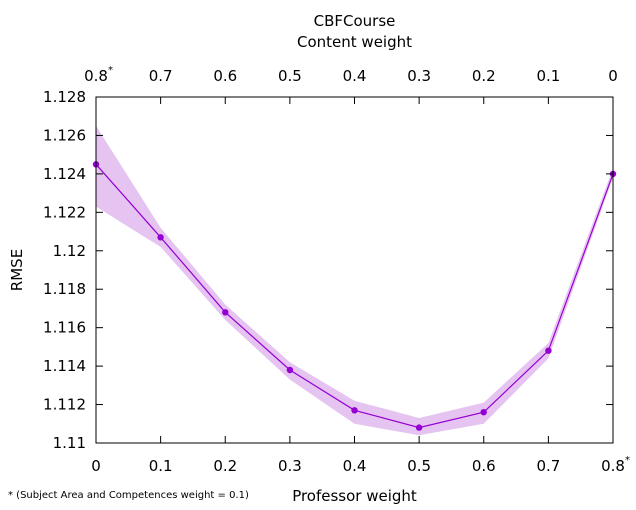 Image resolution: width=636 pixels, height=510 pixels. What do you see at coordinates (96, 466) in the screenshot?
I see `x-tick-label: 0` at bounding box center [96, 466].